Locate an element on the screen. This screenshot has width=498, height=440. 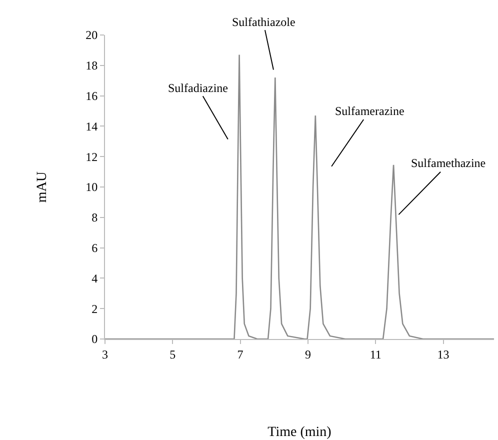
y-tick-label: 2 is located at coordinates (95, 309).